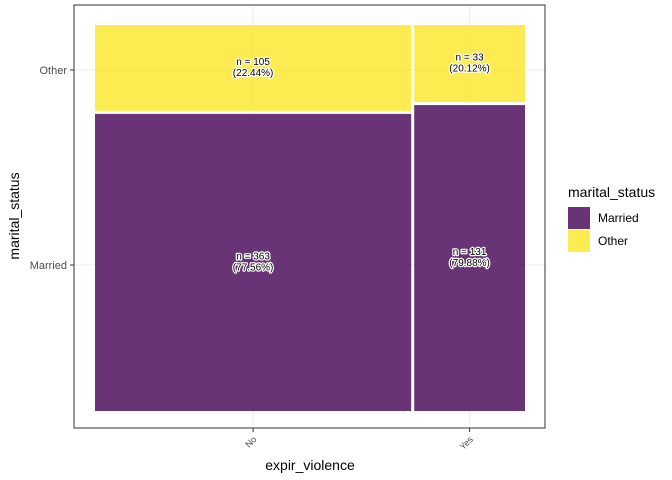 Image resolution: width=672 pixels, height=480 pixels. I want to click on tile-label-count: n = 105, so click(253, 62).